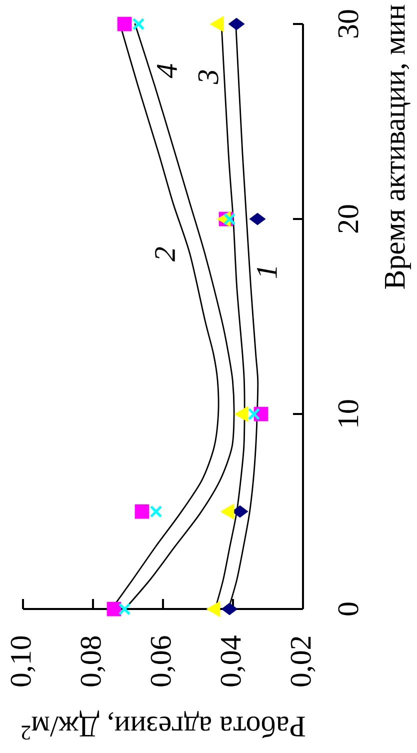  Describe the element at coordinates (93, 661) in the screenshot. I see `x-tick-label: 0,08` at that location.